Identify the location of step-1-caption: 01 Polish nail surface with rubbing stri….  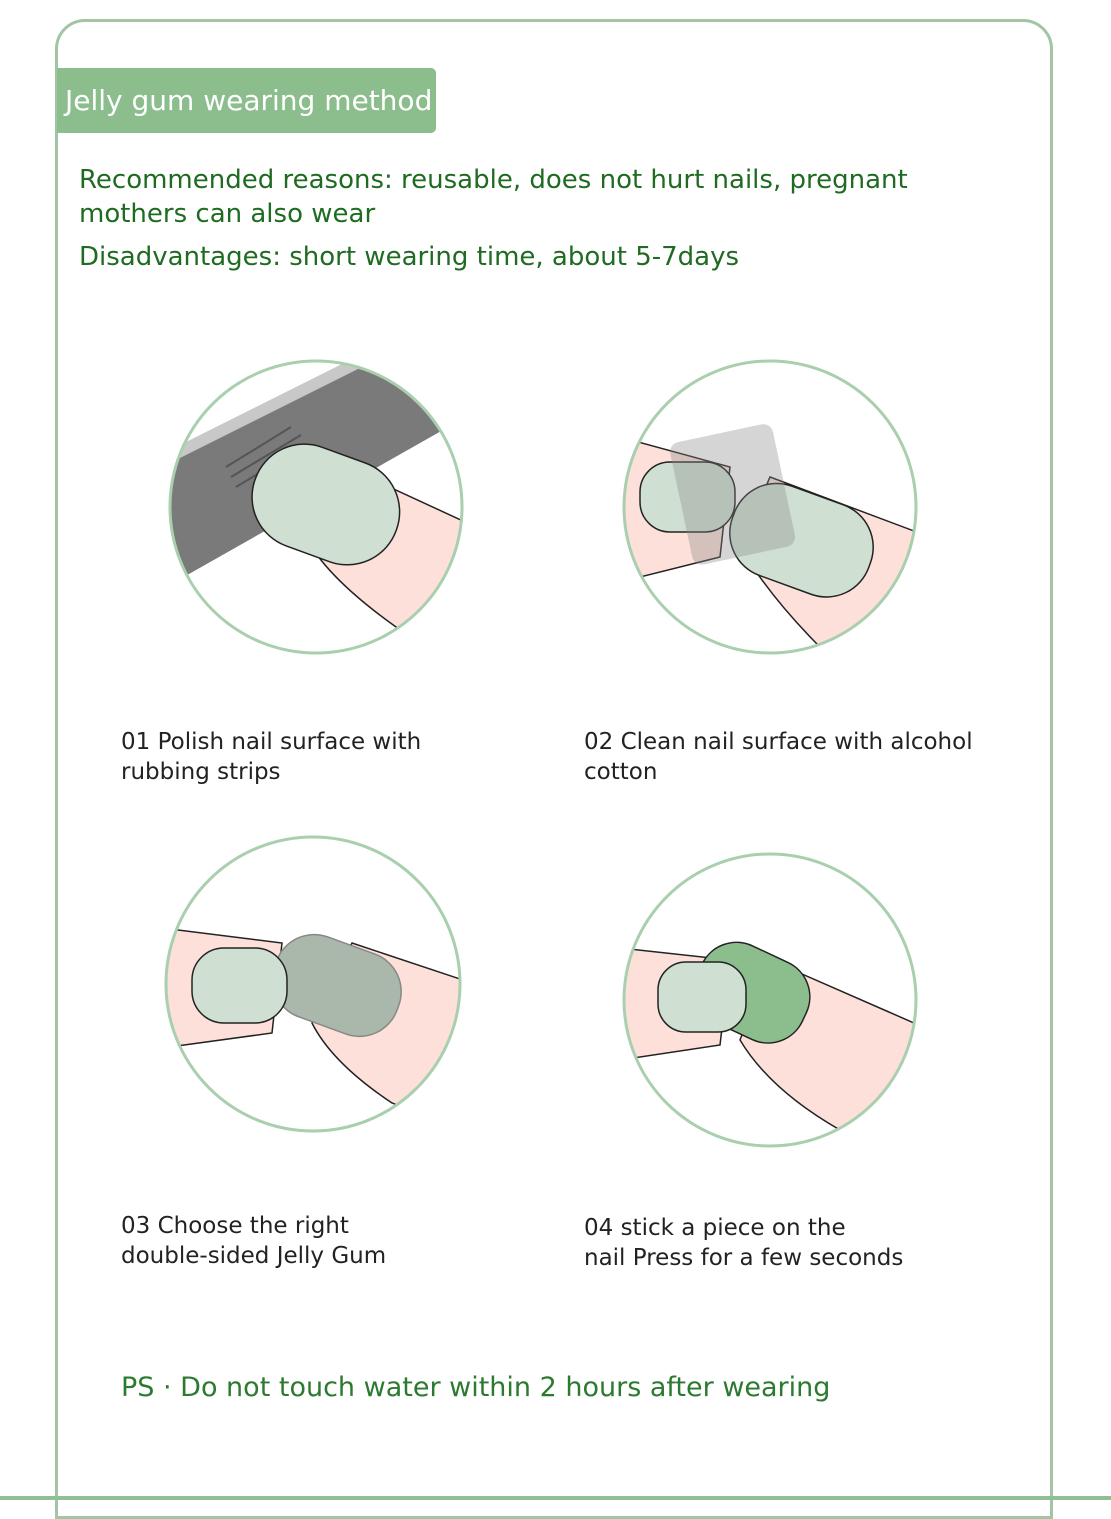
(271, 757).